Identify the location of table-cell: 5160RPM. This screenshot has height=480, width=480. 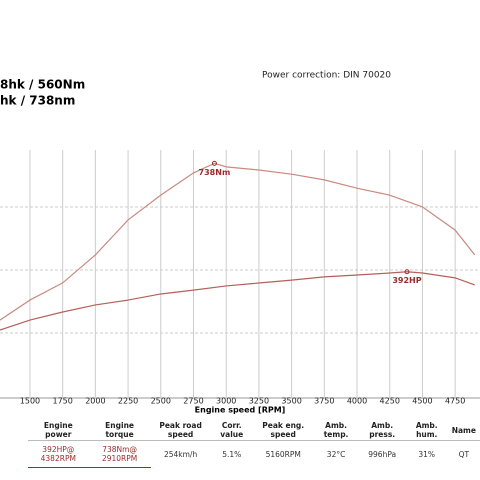
(283, 454).